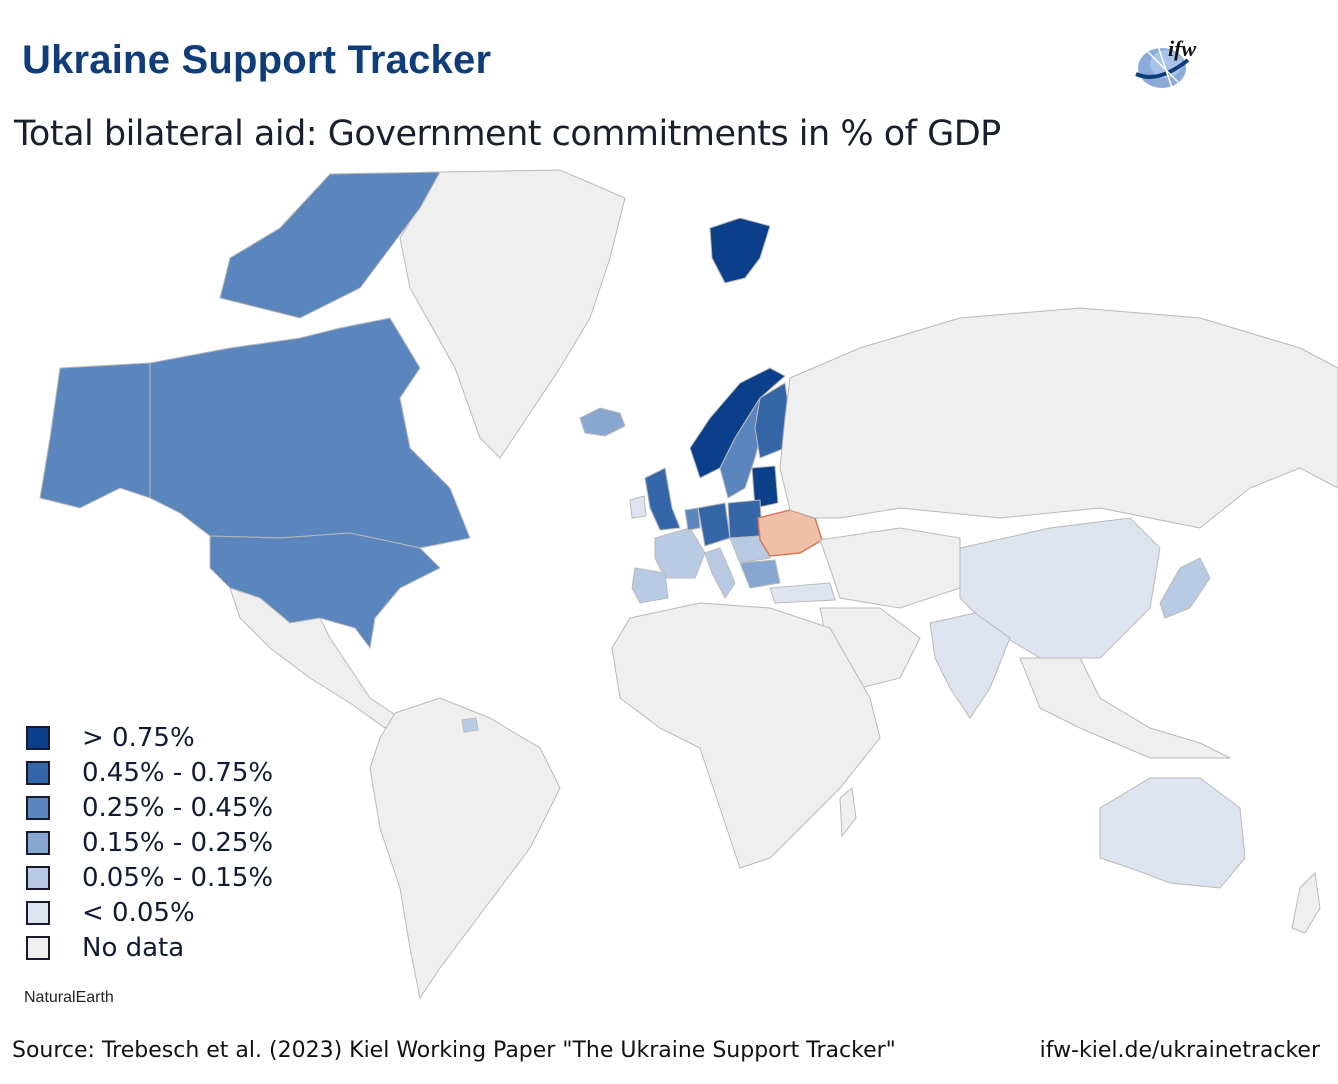 This screenshot has height=1084, width=1338. Describe the element at coordinates (470, 725) in the screenshot. I see `guyana-suriname` at that location.